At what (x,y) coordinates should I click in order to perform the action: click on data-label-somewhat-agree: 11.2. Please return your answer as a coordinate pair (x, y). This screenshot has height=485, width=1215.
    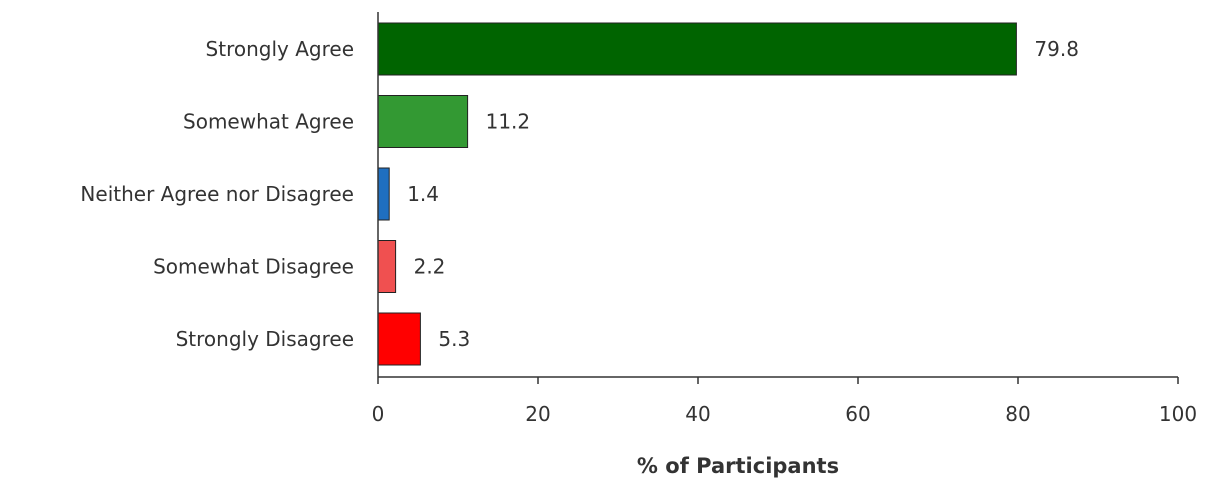
    Looking at the image, I should click on (508, 122).